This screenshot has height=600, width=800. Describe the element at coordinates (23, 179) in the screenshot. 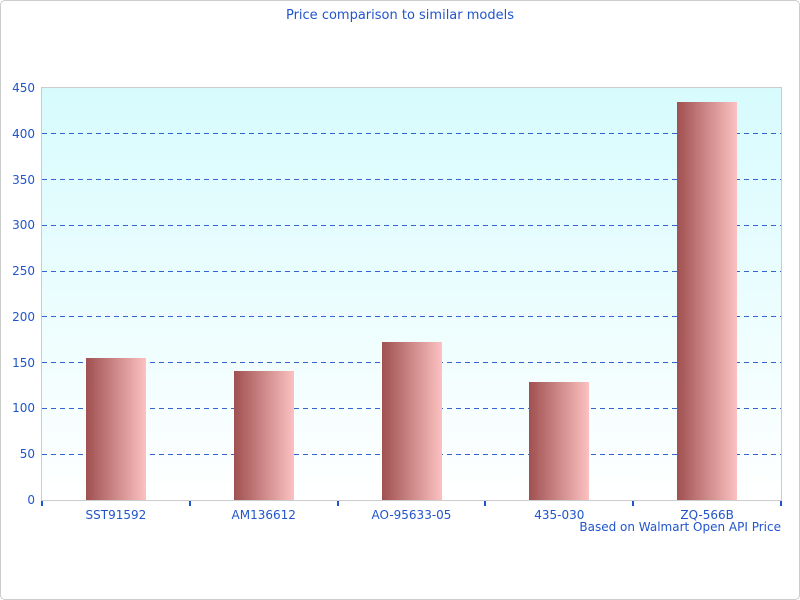

I see `y-tick-label-350: 350` at that location.